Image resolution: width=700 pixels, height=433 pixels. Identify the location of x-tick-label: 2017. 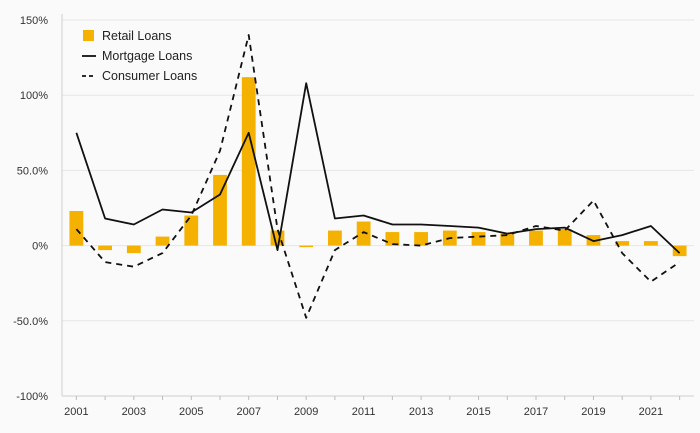
(536, 412).